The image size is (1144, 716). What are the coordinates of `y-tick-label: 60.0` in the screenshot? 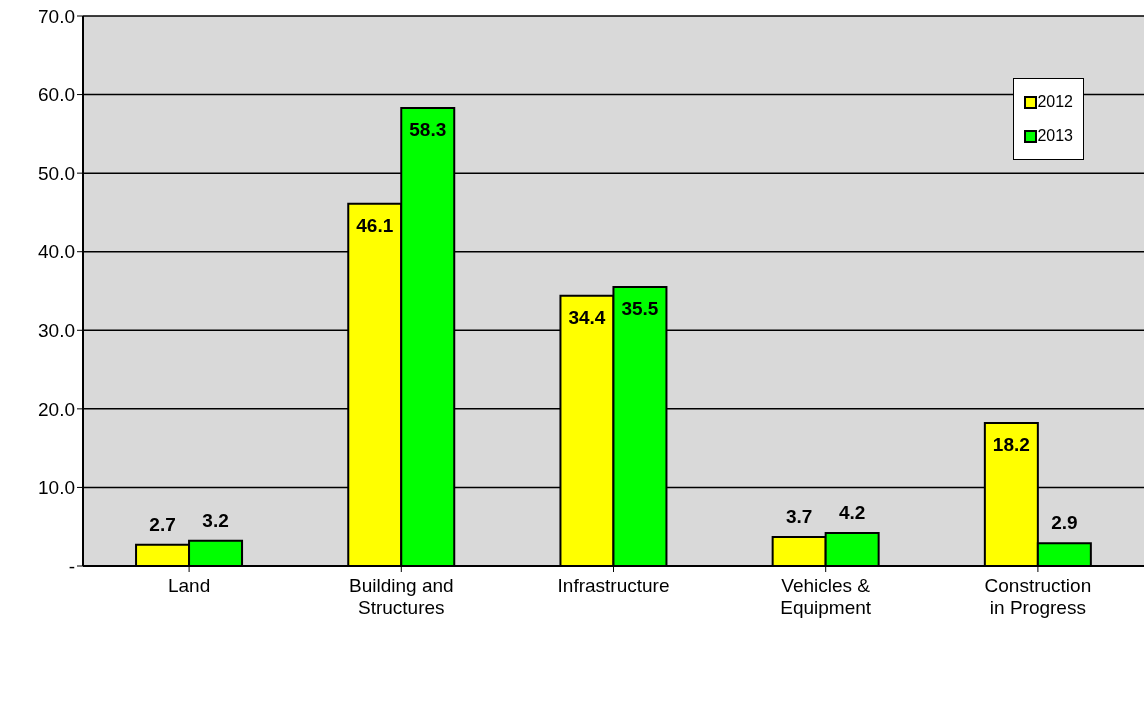 It's located at (56, 95).